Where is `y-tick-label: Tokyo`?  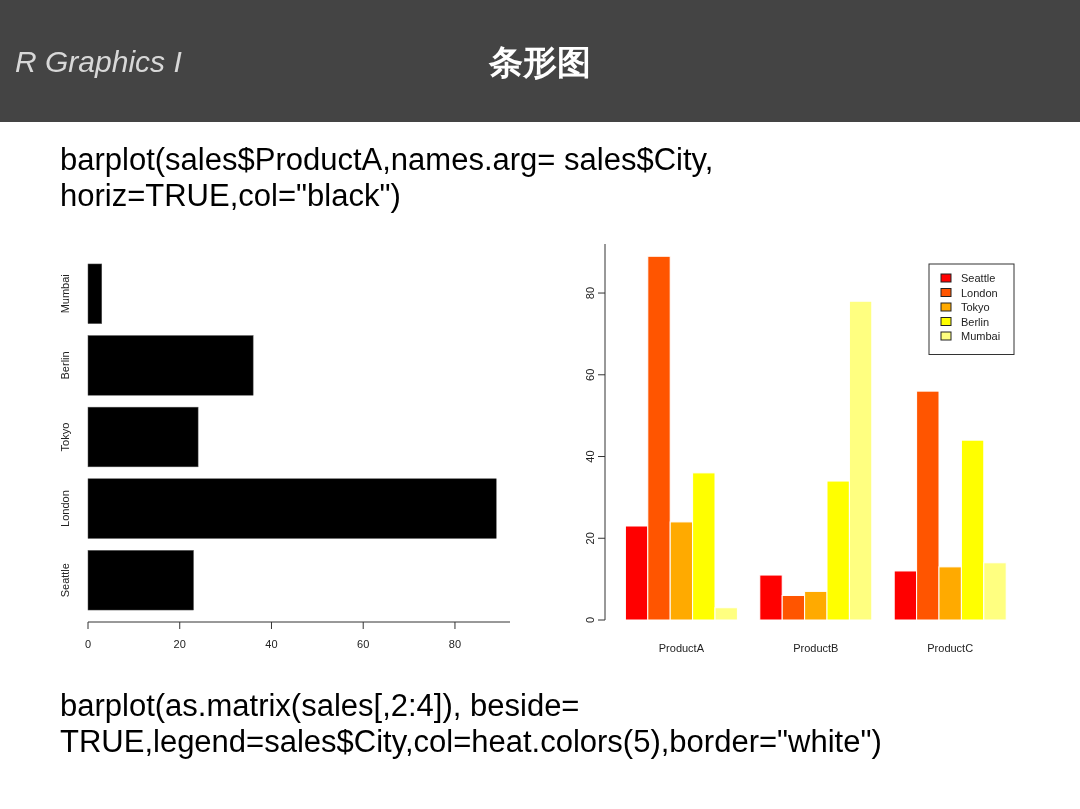
y-tick-label: Tokyo is located at coordinates (65, 437).